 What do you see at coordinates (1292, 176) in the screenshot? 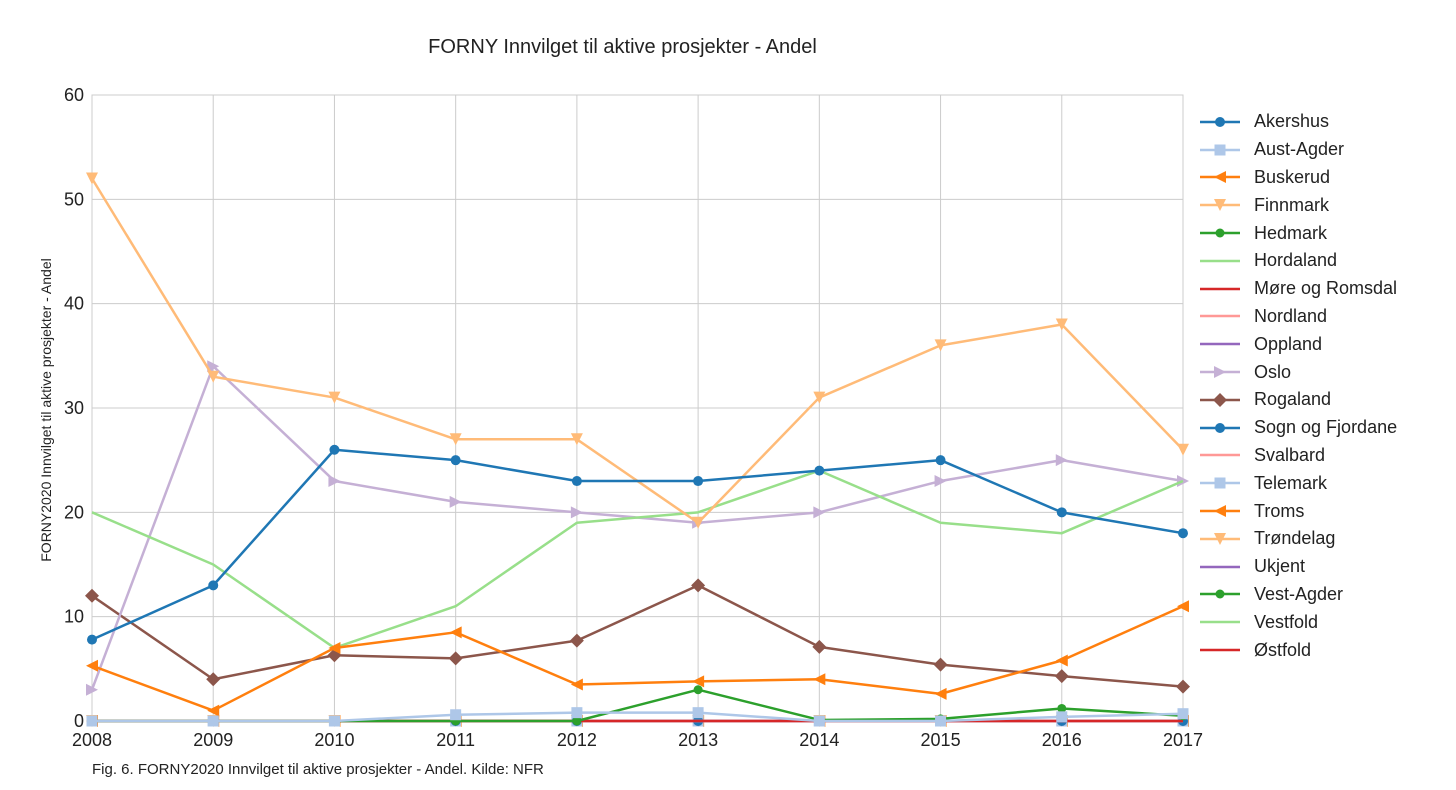
I see `legend-label: Buskerud` at bounding box center [1292, 176].